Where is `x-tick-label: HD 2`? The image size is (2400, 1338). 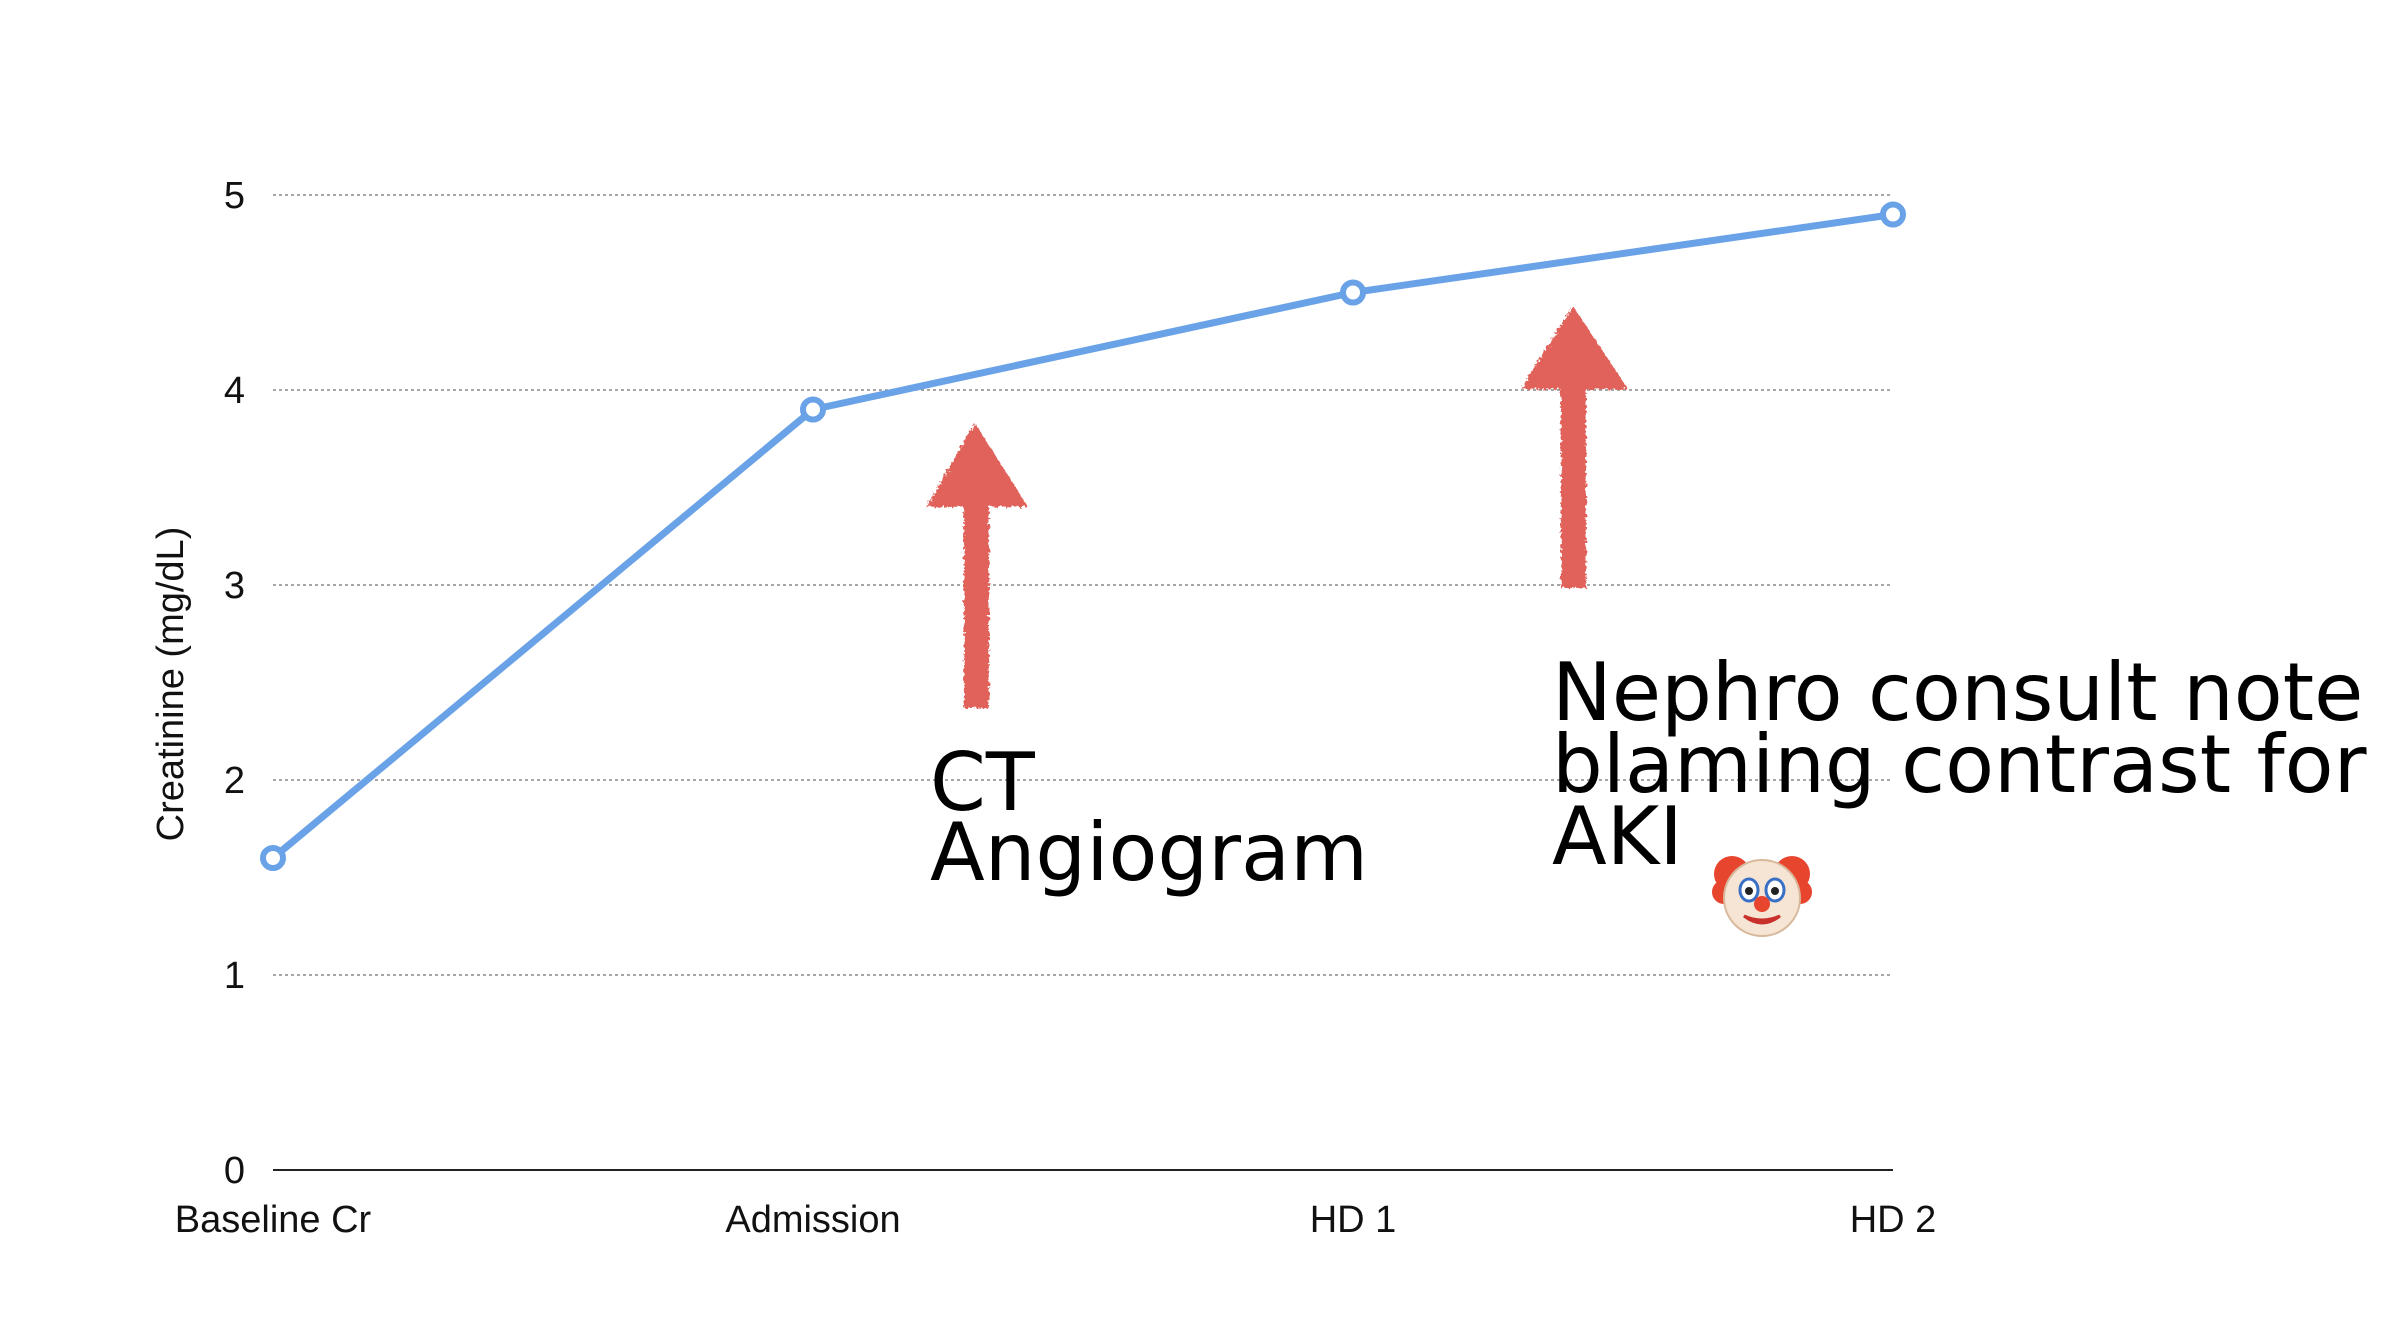
x-tick-label: HD 2 is located at coordinates (1893, 1220).